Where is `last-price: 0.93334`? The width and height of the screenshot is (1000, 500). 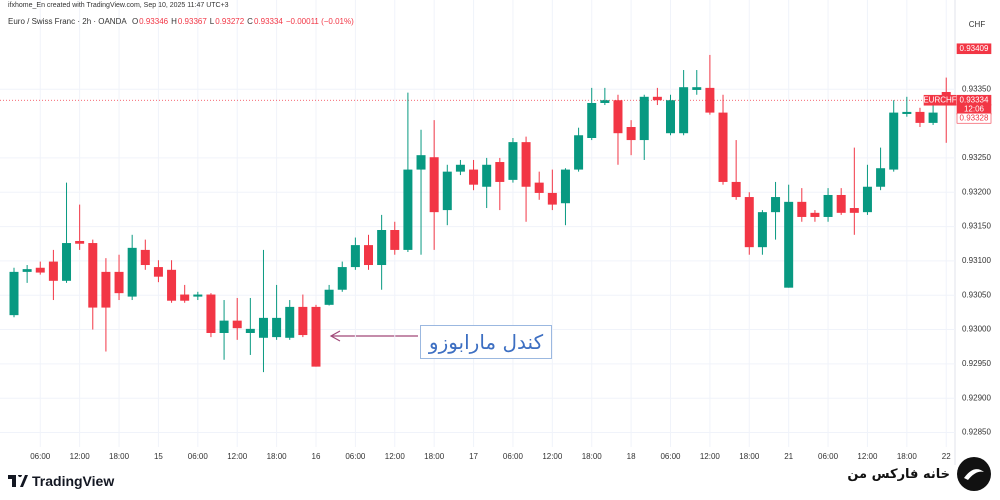 last-price: 0.93334 is located at coordinates (974, 99).